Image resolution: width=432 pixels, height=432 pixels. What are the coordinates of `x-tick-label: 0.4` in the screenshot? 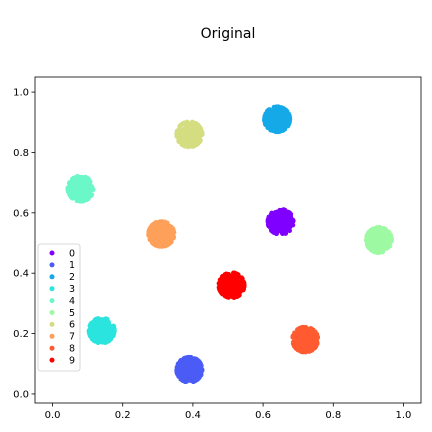 It's located at (193, 415).